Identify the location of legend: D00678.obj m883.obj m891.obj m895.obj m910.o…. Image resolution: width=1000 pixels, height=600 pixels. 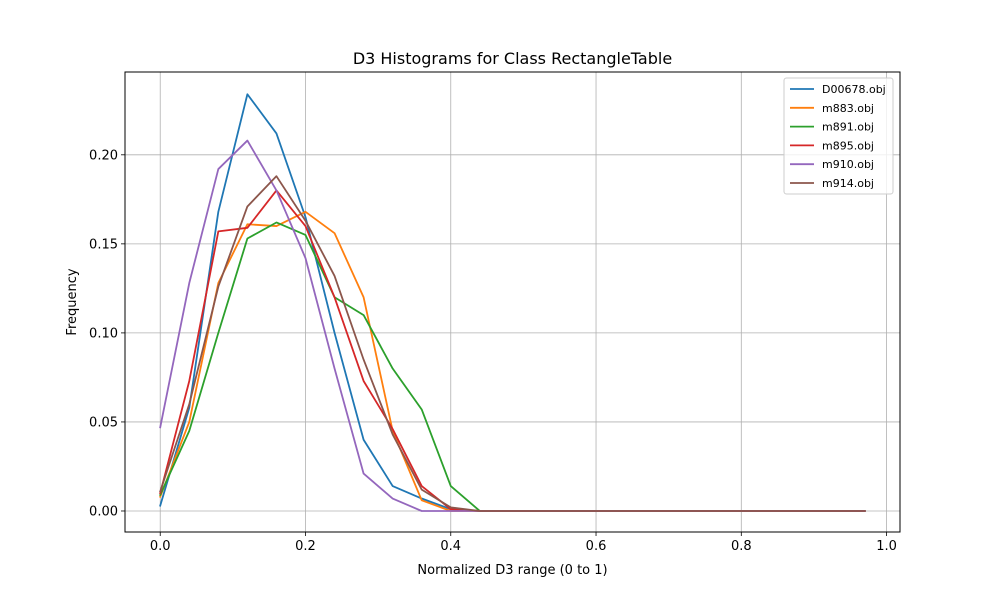
(838, 136).